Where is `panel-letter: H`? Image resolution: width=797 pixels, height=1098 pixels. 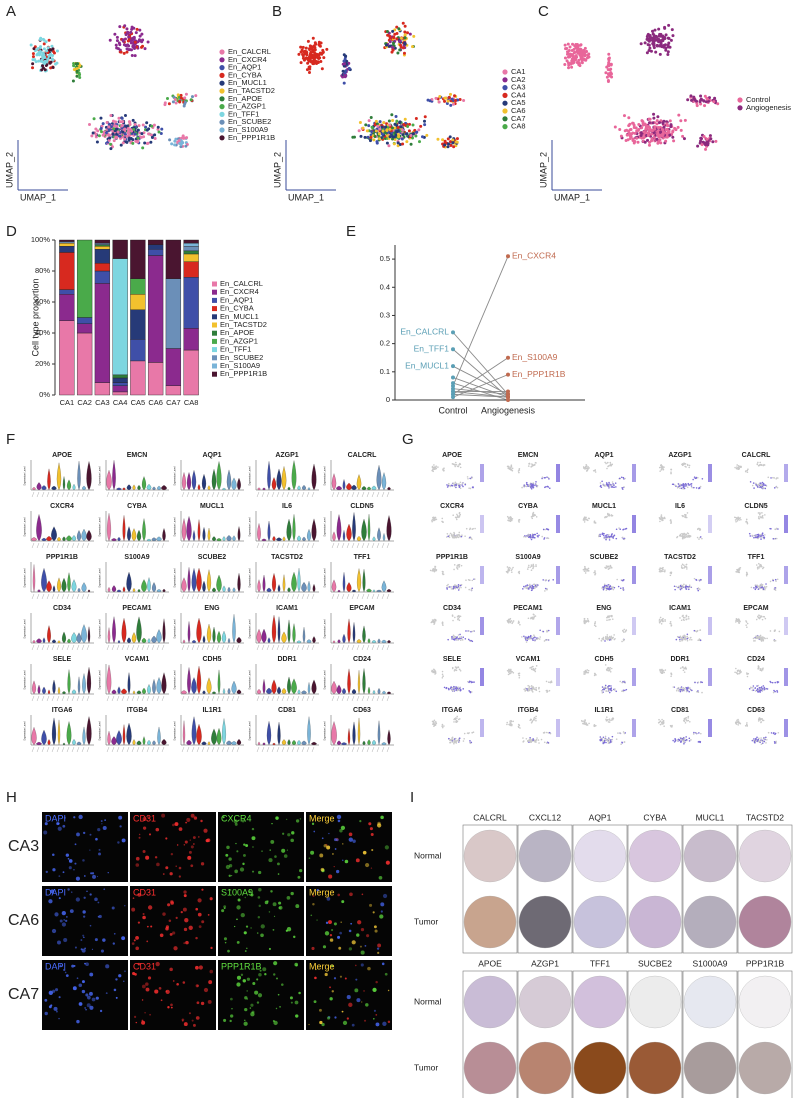 panel-letter: H is located at coordinates (11, 797).